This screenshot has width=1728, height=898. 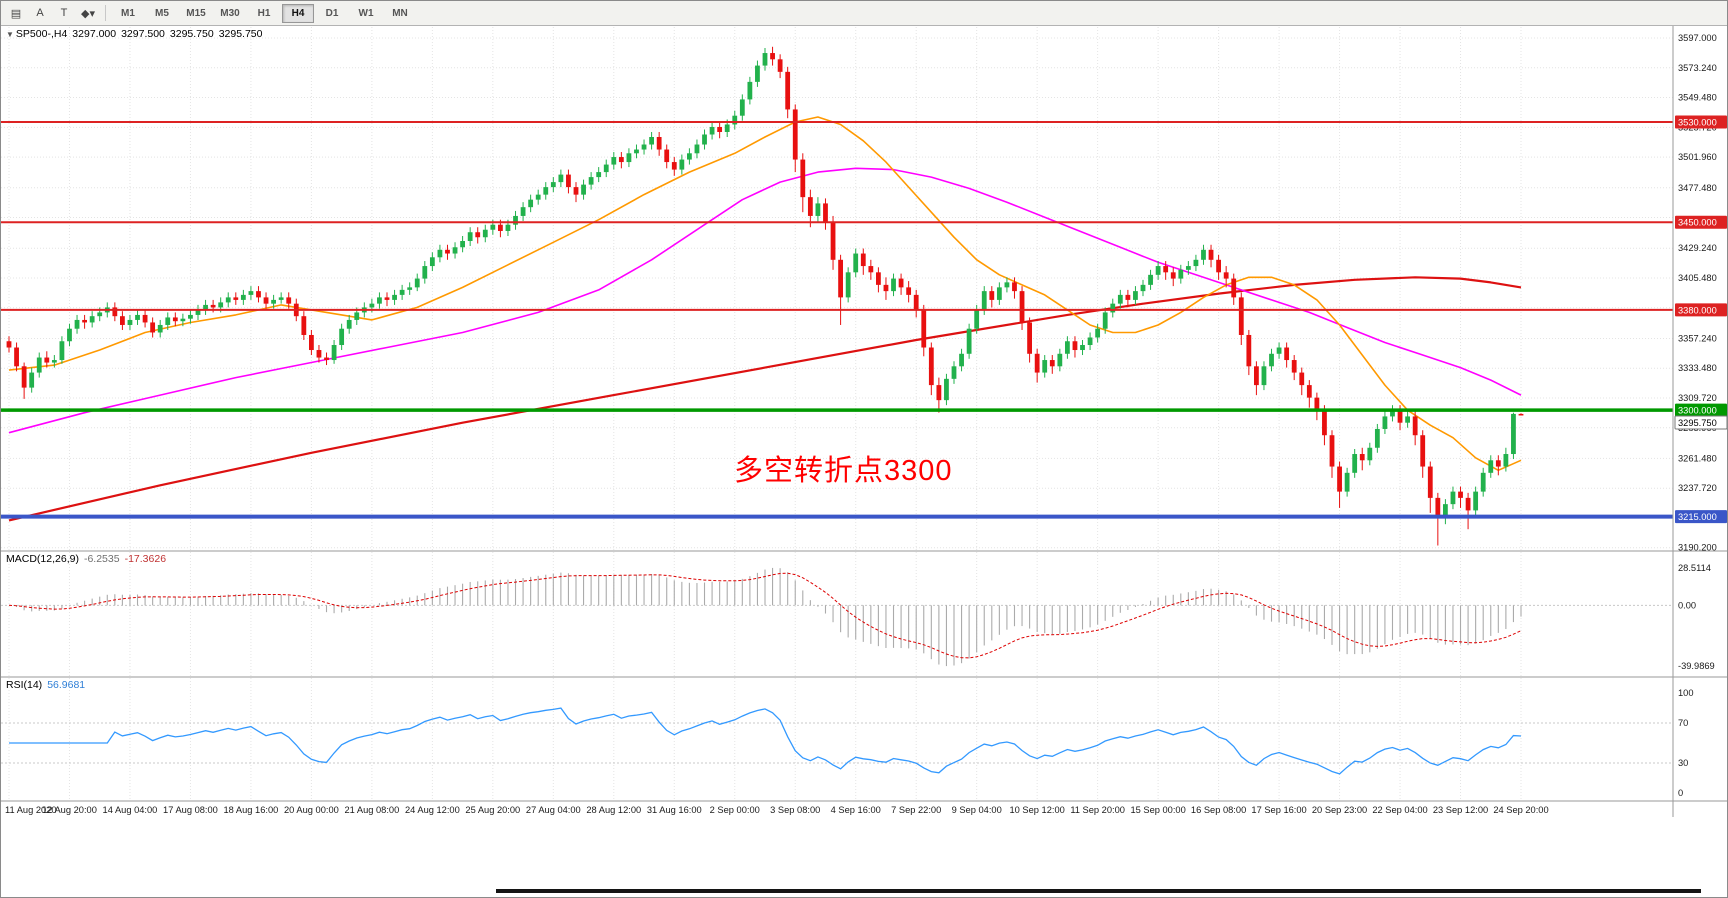 What do you see at coordinates (40, 13) in the screenshot?
I see `auto-scroll-a-button: A` at bounding box center [40, 13].